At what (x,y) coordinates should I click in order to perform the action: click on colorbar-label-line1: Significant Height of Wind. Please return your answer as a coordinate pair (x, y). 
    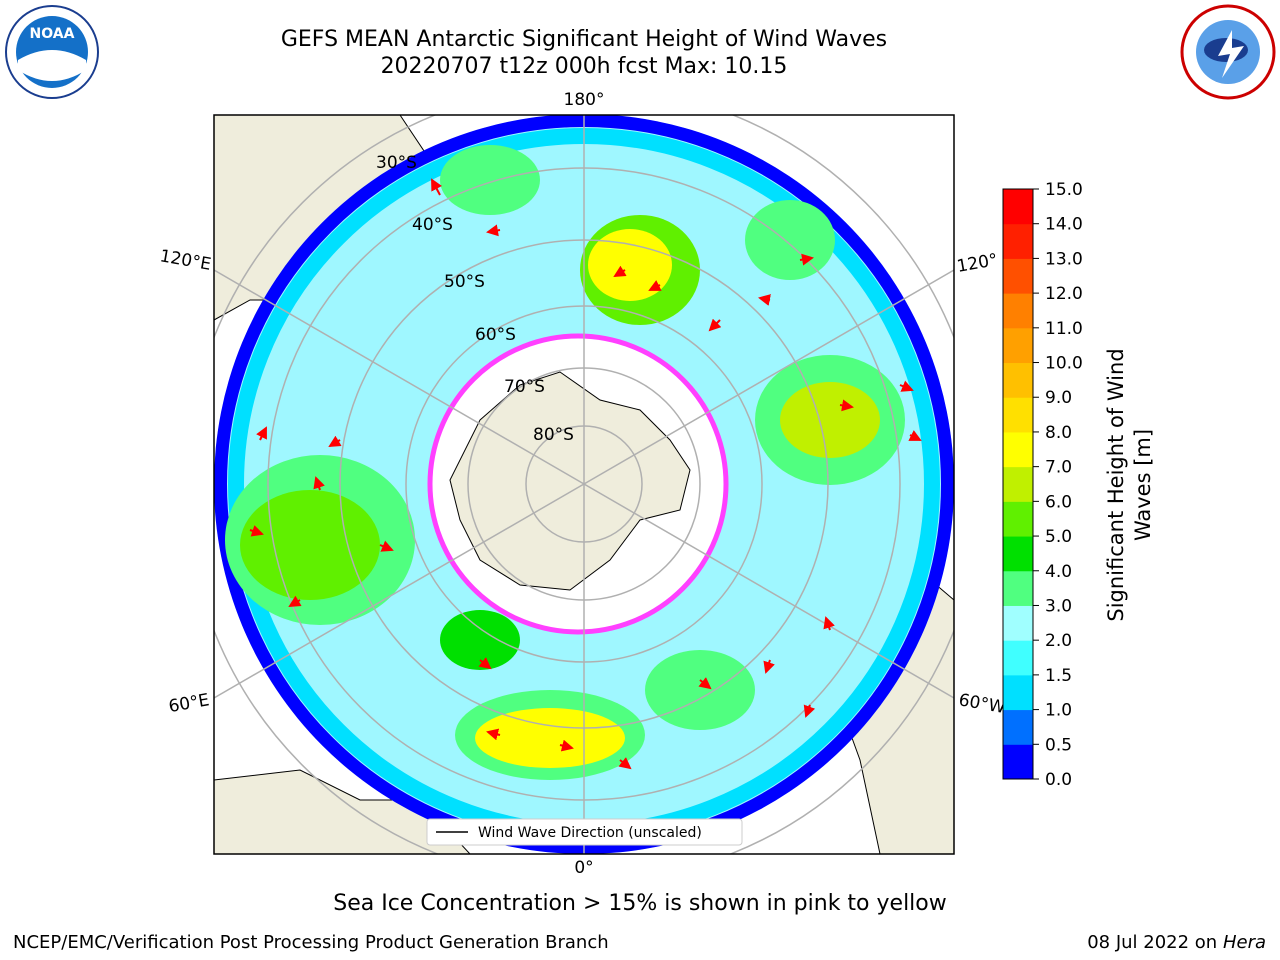
    Looking at the image, I should click on (1116, 484).